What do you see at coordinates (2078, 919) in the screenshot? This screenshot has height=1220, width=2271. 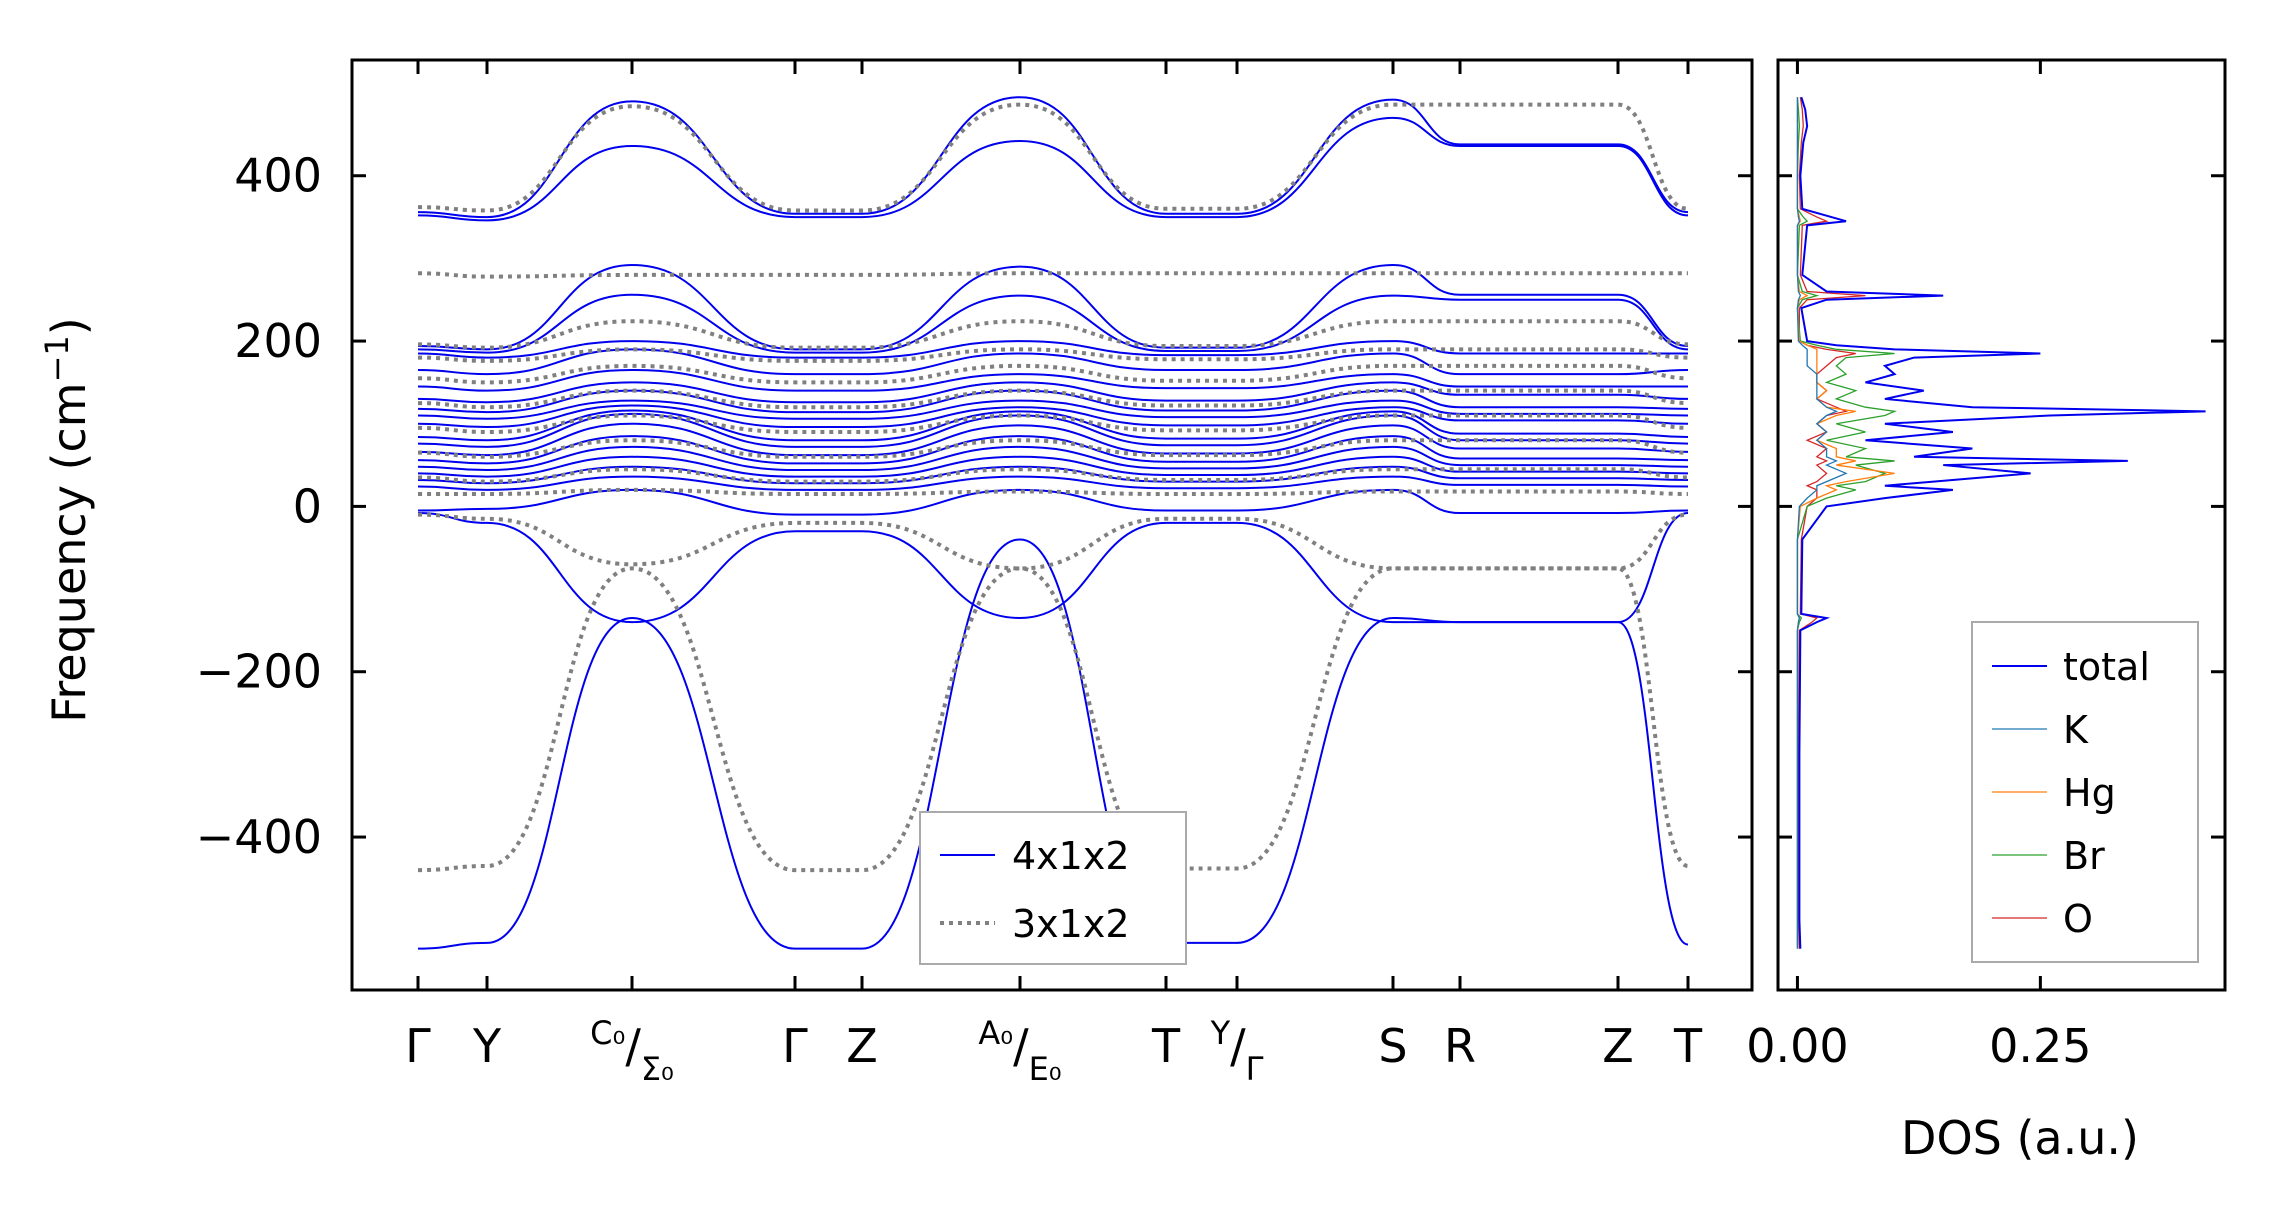 I see `dos-legend-label: O` at bounding box center [2078, 919].